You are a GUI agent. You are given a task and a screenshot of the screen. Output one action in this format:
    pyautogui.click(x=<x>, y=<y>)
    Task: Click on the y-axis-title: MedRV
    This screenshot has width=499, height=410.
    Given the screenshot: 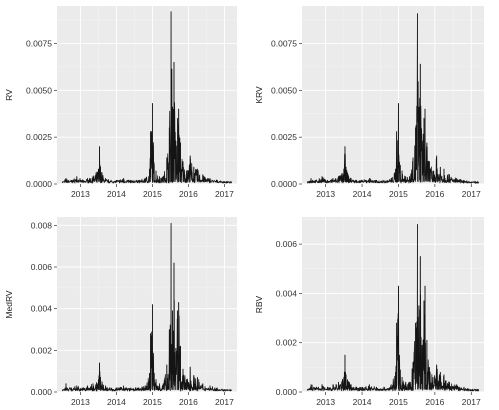 What is the action you would take?
    pyautogui.click(x=9, y=304)
    